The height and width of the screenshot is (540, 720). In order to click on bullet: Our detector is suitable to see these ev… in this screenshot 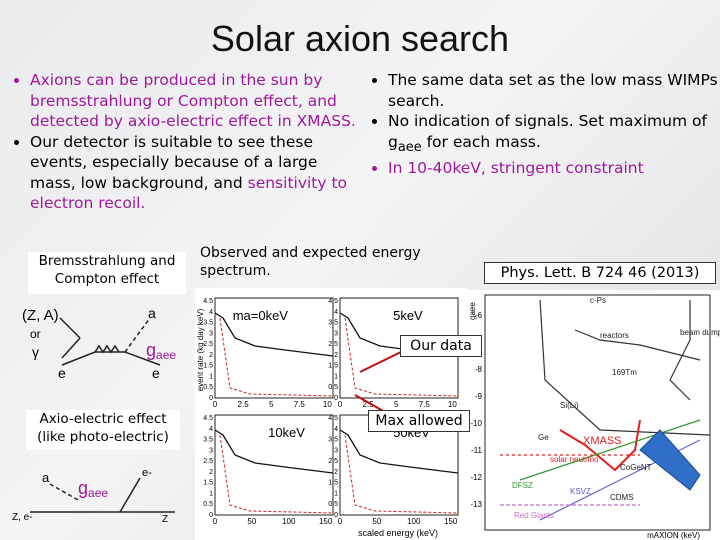, I will do `click(196, 173)`.